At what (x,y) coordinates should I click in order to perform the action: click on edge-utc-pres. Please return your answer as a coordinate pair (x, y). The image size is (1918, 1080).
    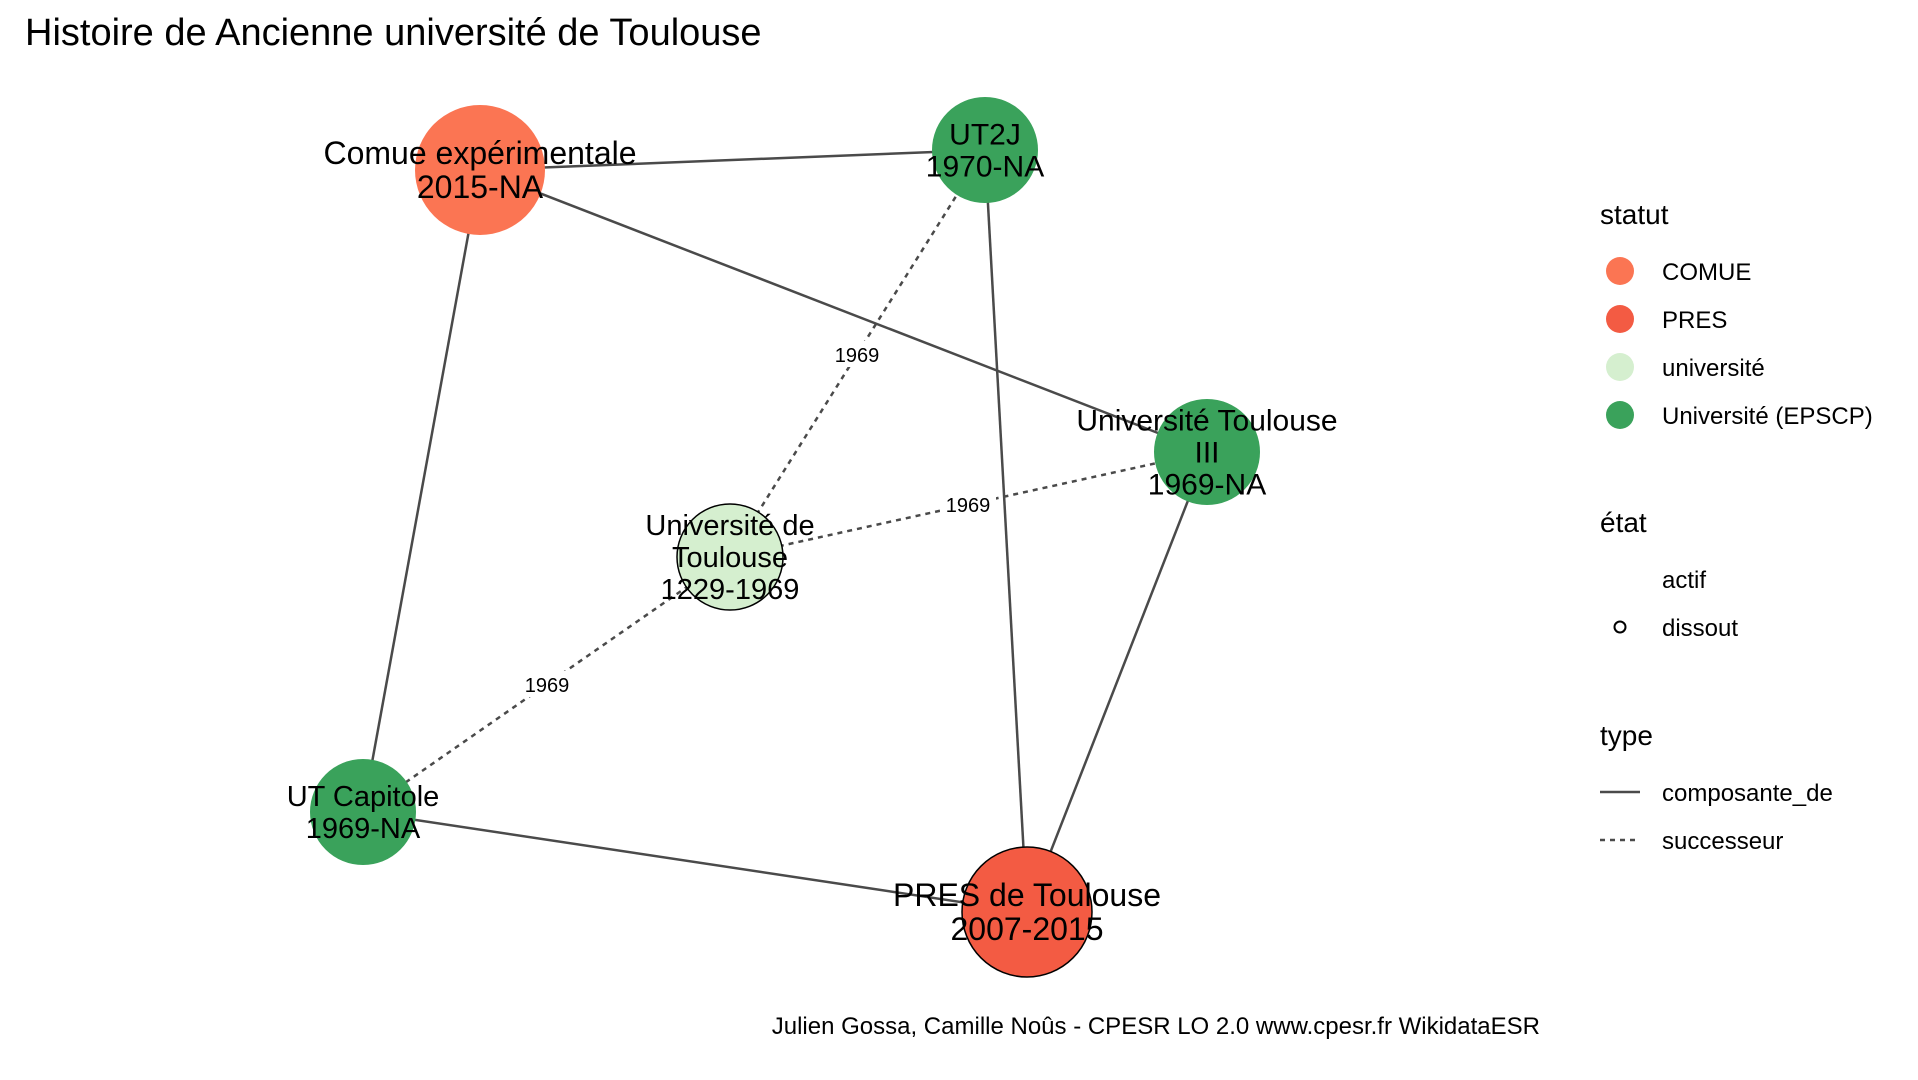
    Looking at the image, I should click on (695, 862).